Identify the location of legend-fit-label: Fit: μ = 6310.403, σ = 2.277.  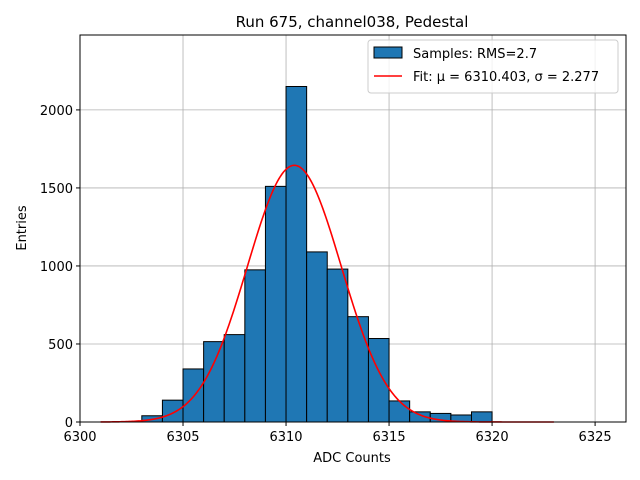
(506, 77).